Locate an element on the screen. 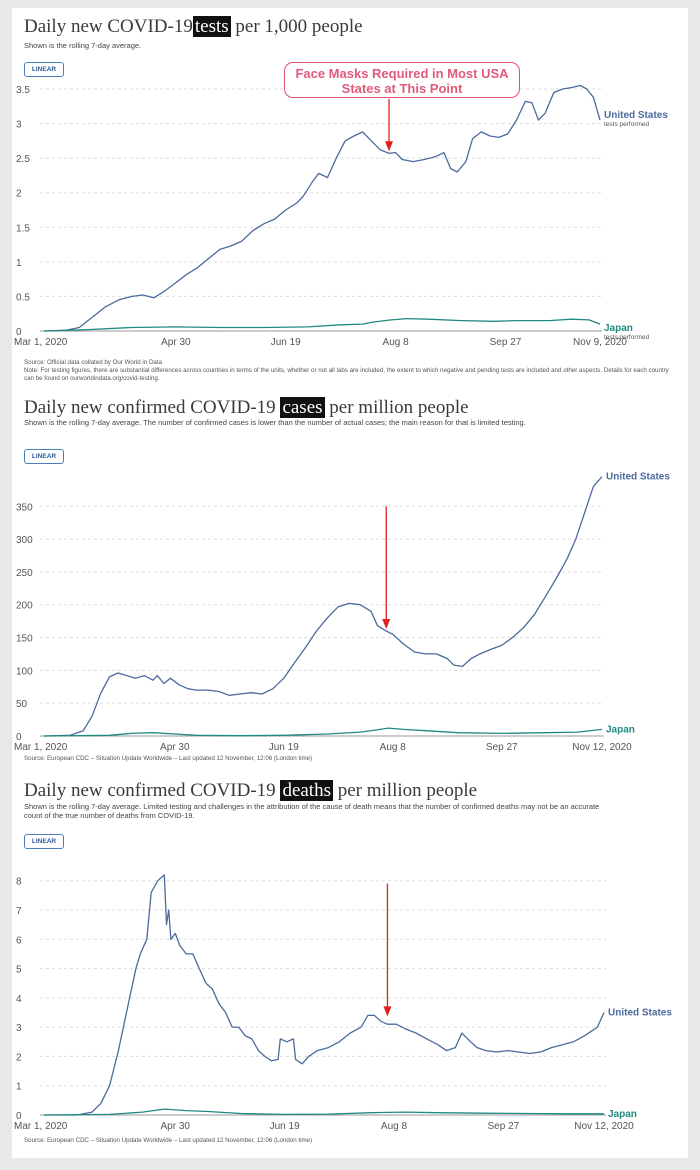 The image size is (700, 1170). title-text: per 1,000 people is located at coordinates (299, 26).